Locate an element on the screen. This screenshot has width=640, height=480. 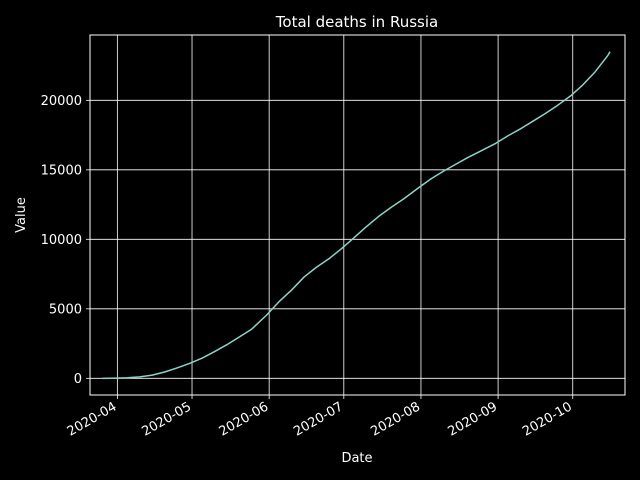
y-tick-label: 5000 is located at coordinates (65, 309).